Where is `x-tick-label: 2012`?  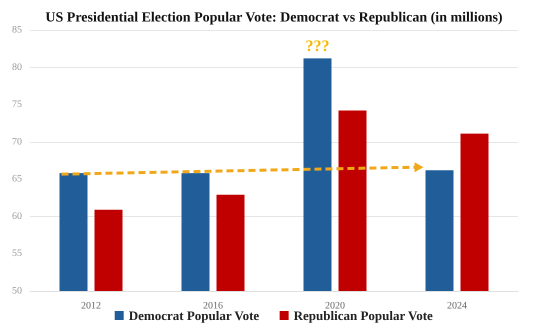
x-tick-label: 2012 is located at coordinates (91, 306).